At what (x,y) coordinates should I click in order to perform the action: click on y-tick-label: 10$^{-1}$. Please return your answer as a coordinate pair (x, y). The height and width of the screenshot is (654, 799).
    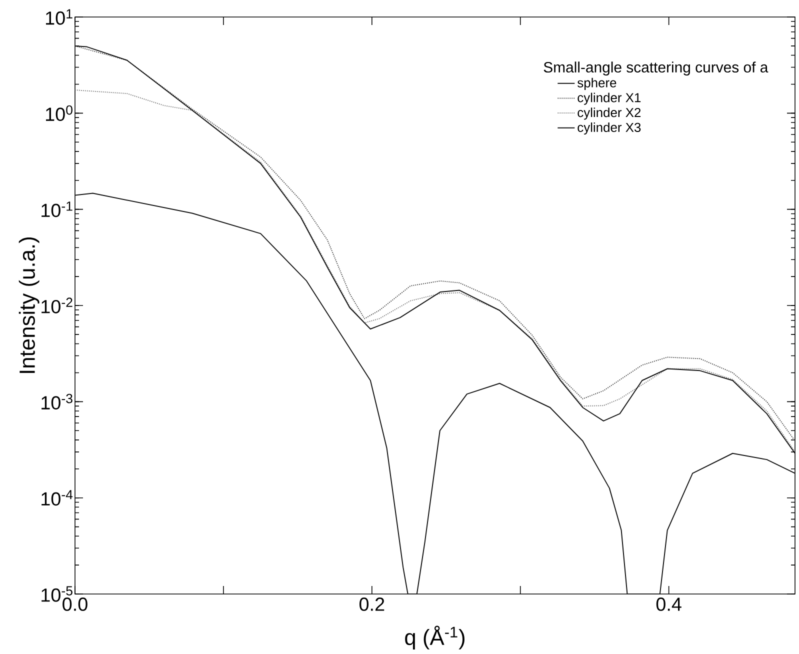
    Looking at the image, I should click on (57, 210).